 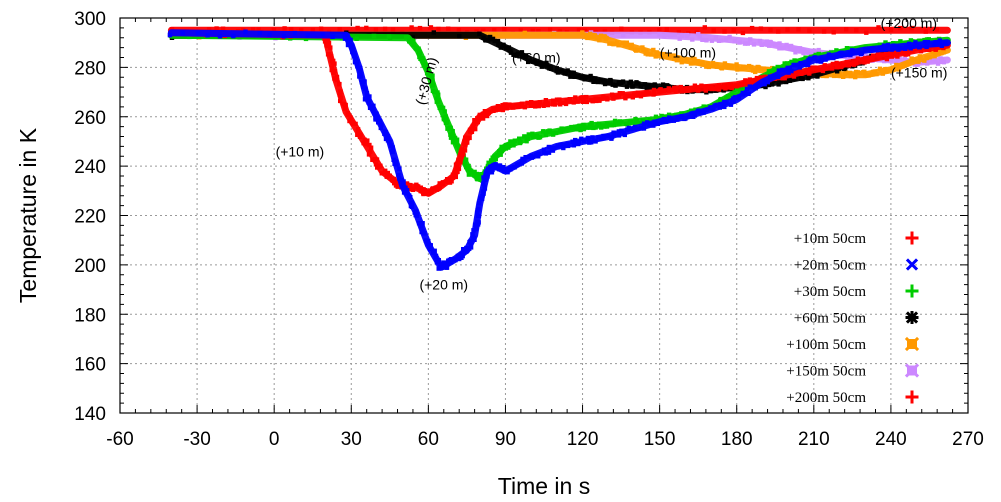 I want to click on legend-label: +60m 50cm, so click(x=830, y=319).